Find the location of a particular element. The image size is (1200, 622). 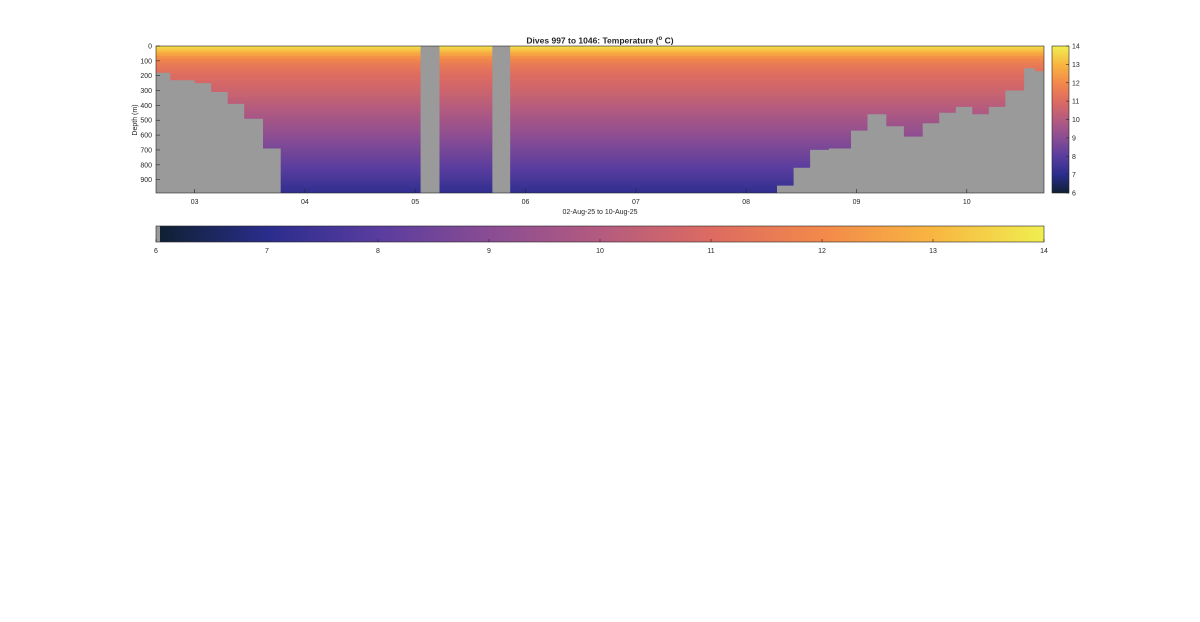

y-tick-label: 300 is located at coordinates (146, 91).